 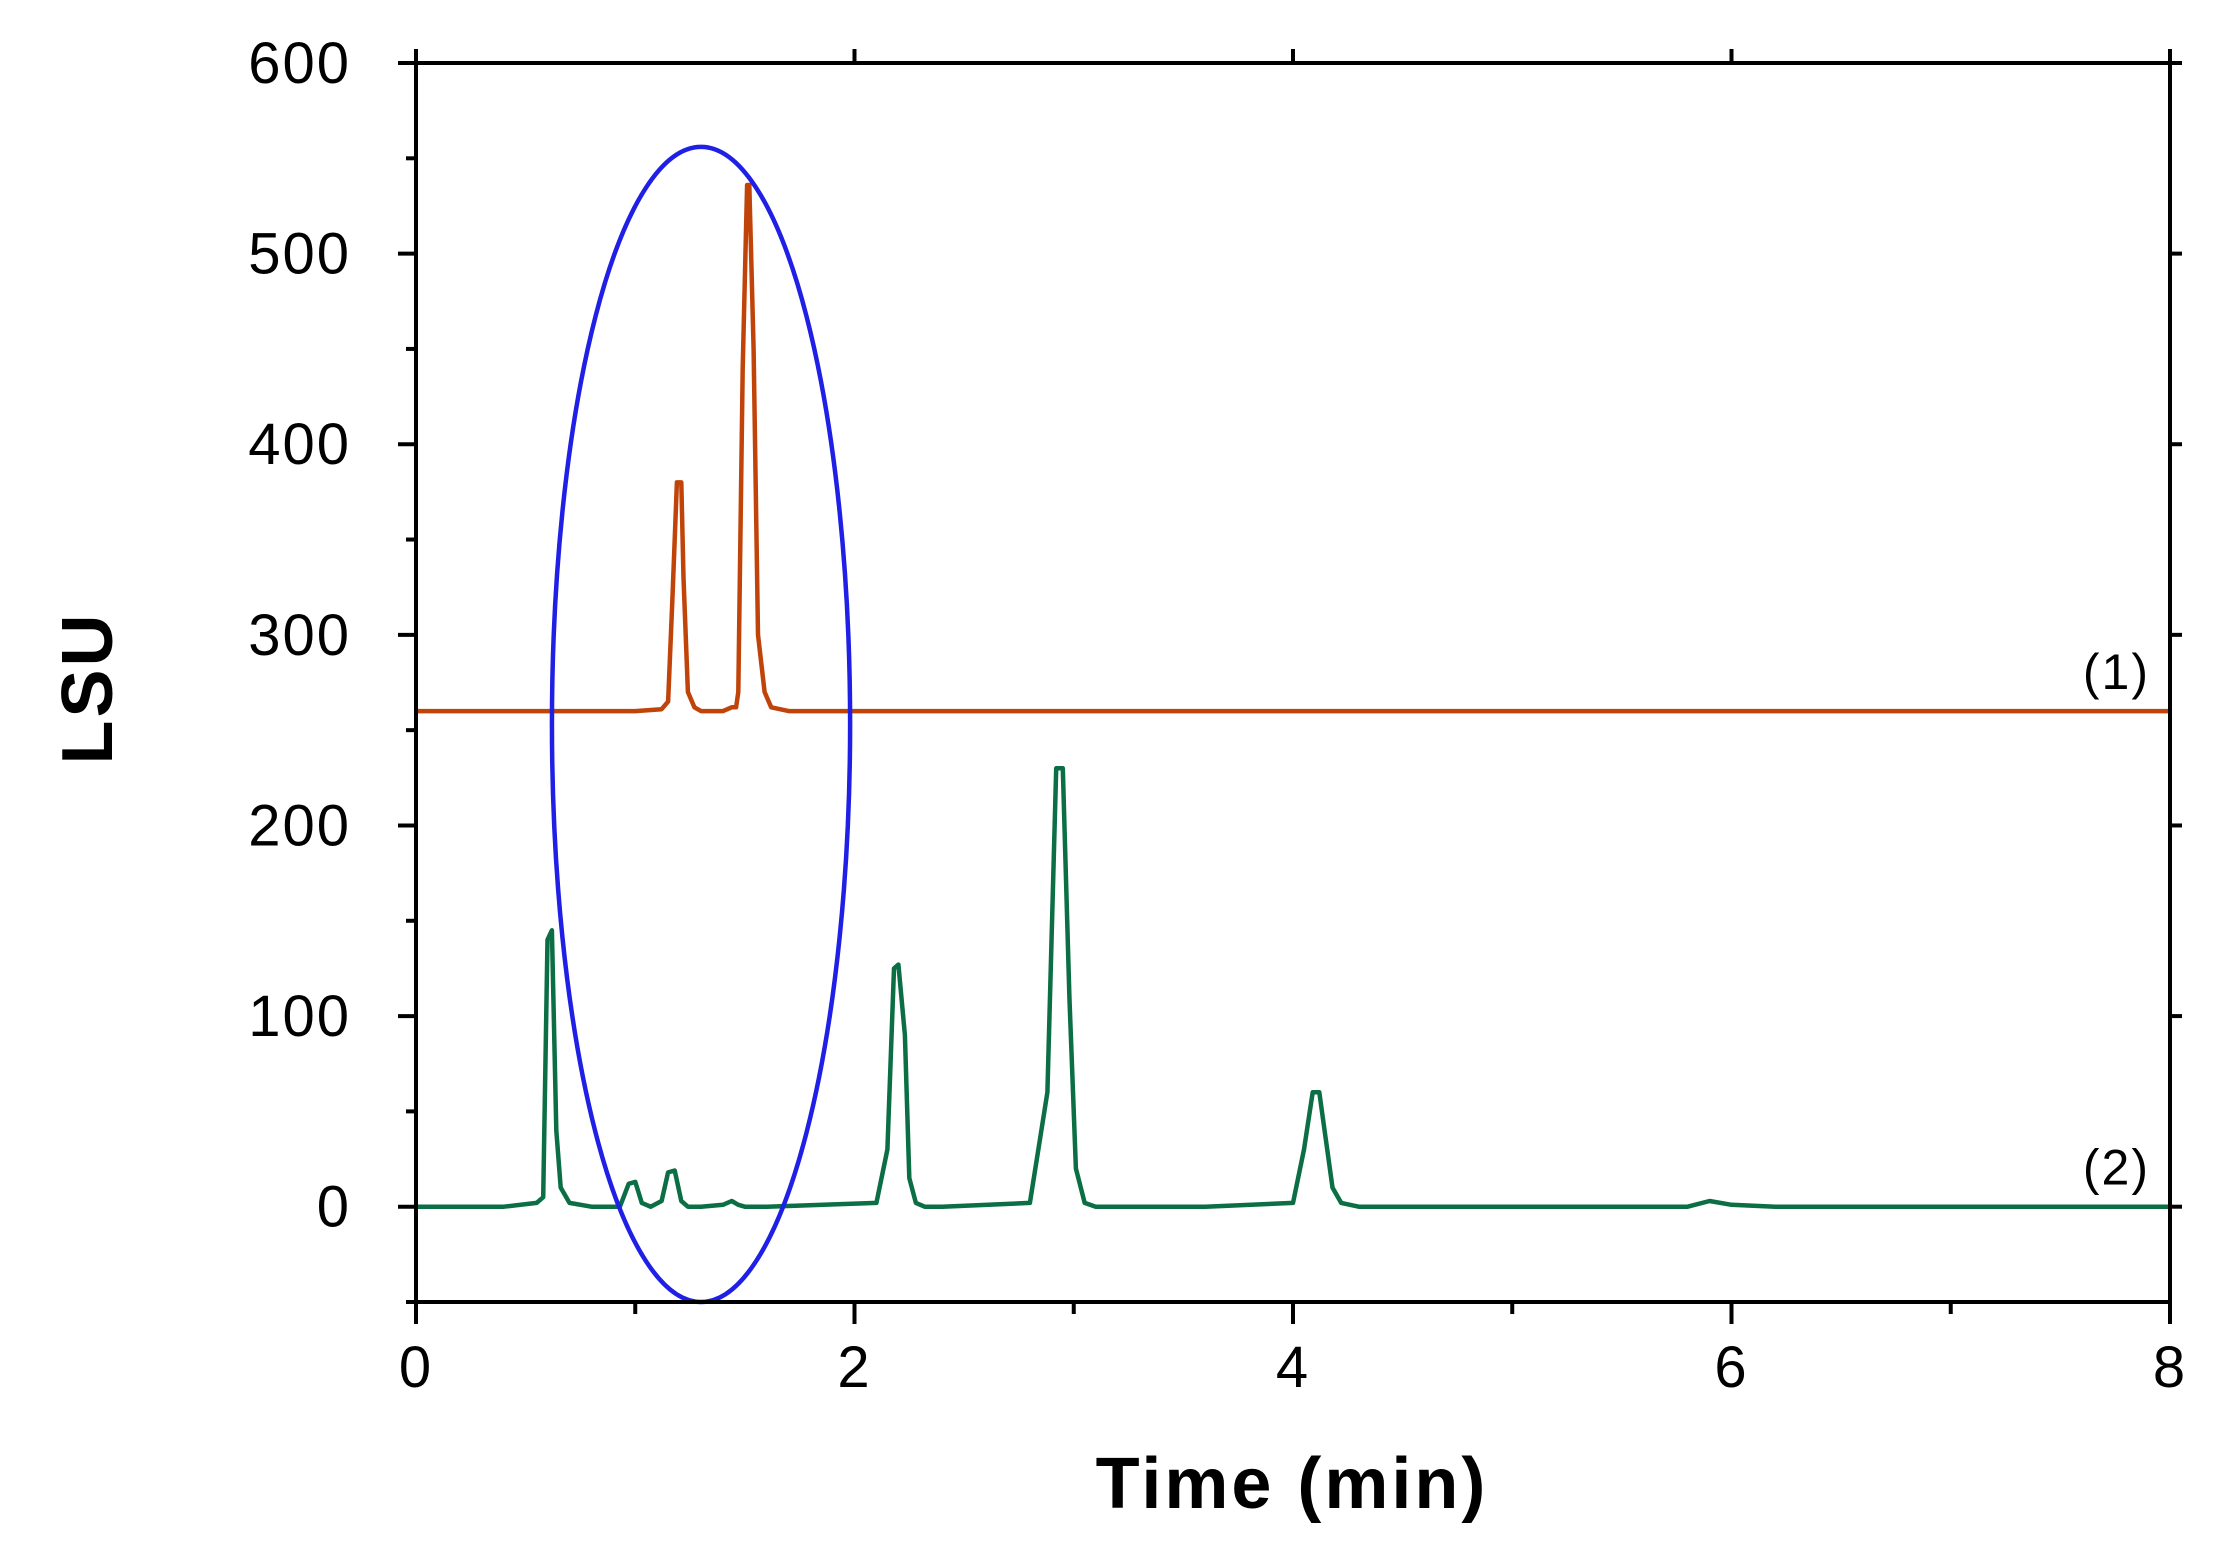 What do you see at coordinates (1292, 1484) in the screenshot?
I see `x-axis-title: Time (min)` at bounding box center [1292, 1484].